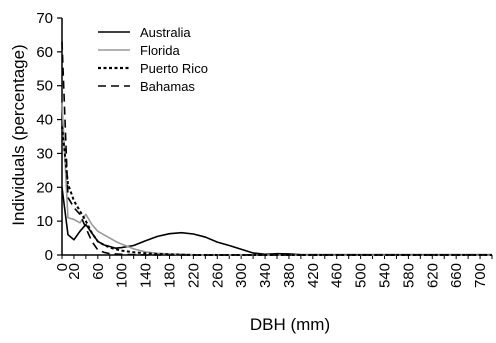  I want to click on x-tick-label: 60, so click(98, 271).